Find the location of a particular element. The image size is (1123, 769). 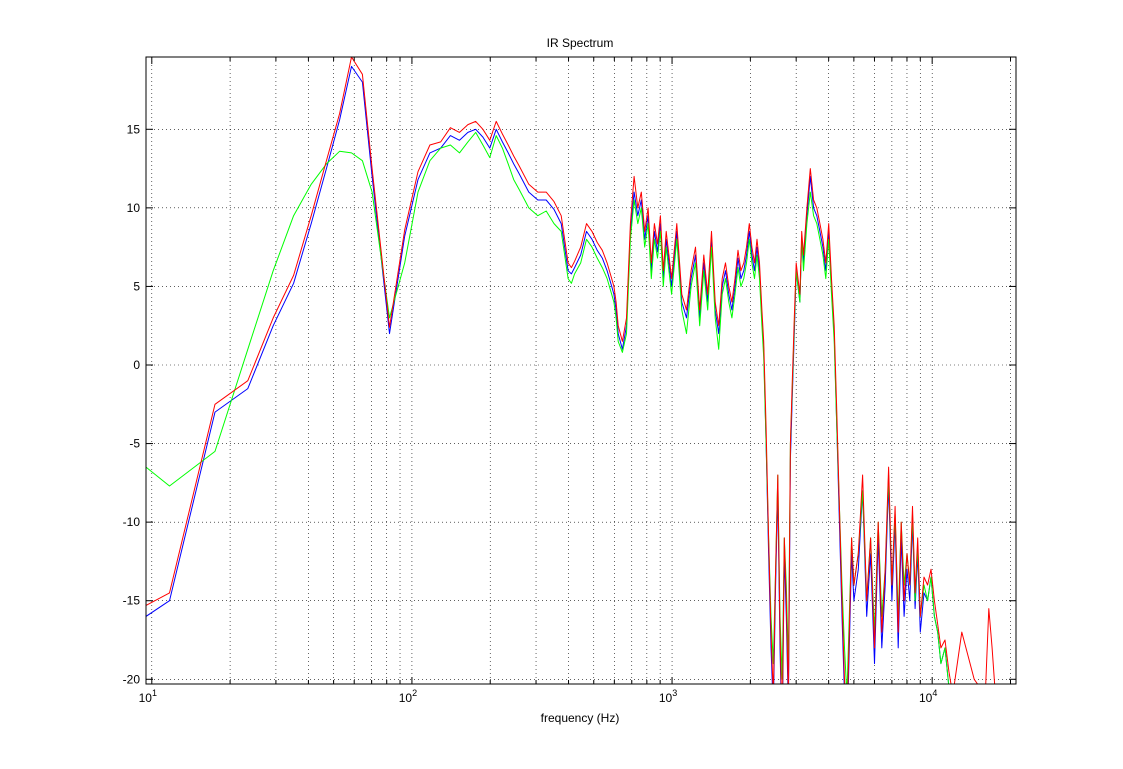

y-tick-label: 0 is located at coordinates (136, 365).